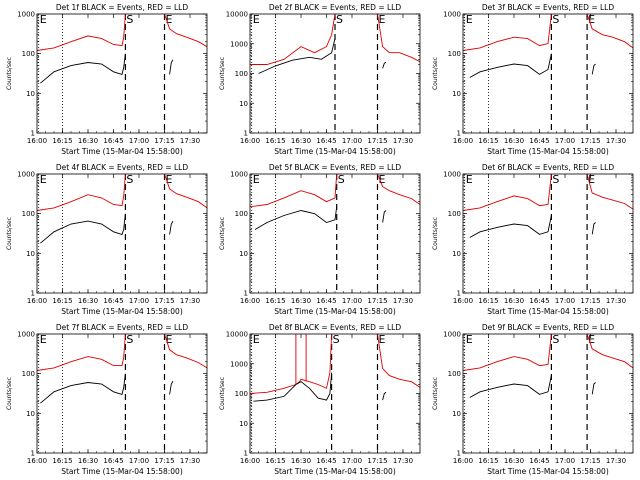  I want to click on y-tick-label: 10000, so click(237, 335).